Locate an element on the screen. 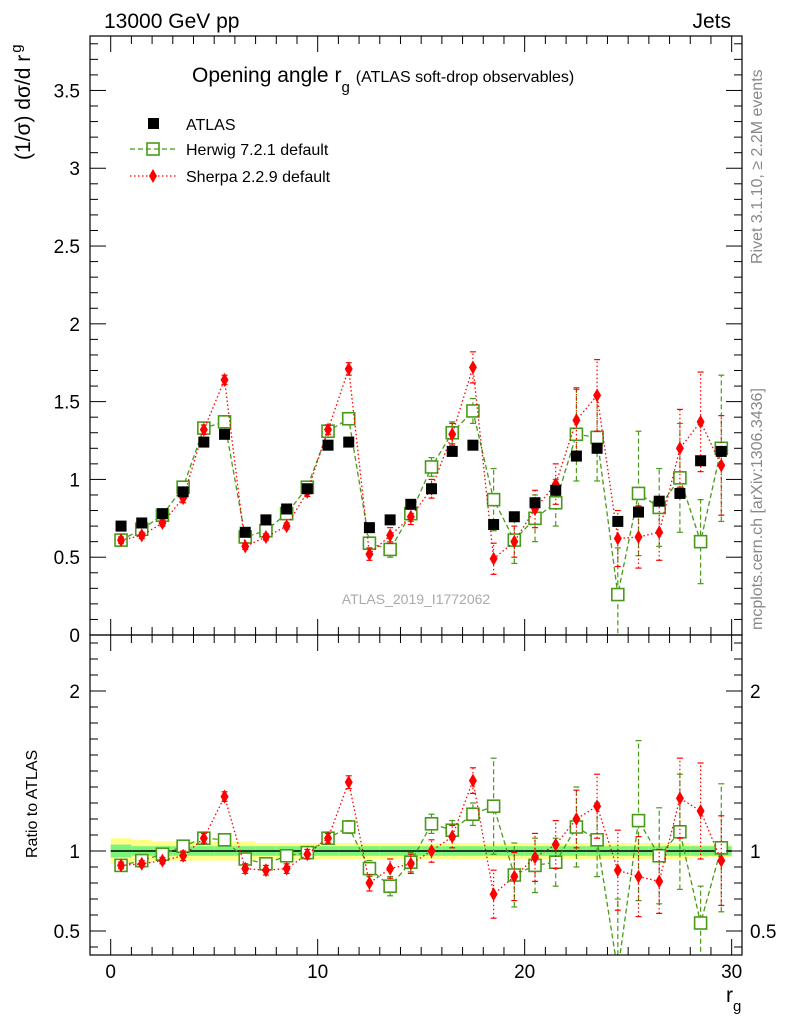 The width and height of the screenshot is (786, 1024). legend-atlas-marker is located at coordinates (153, 123).